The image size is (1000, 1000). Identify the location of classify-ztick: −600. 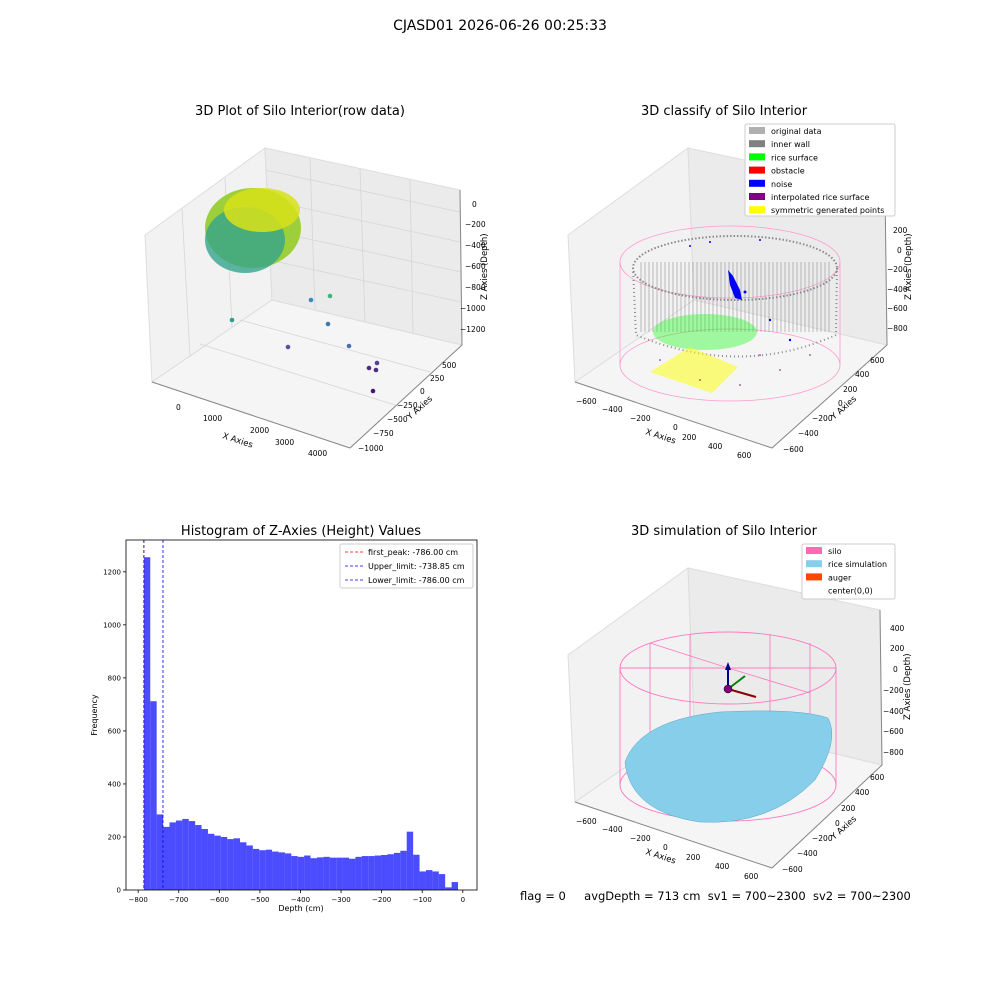
(897, 308).